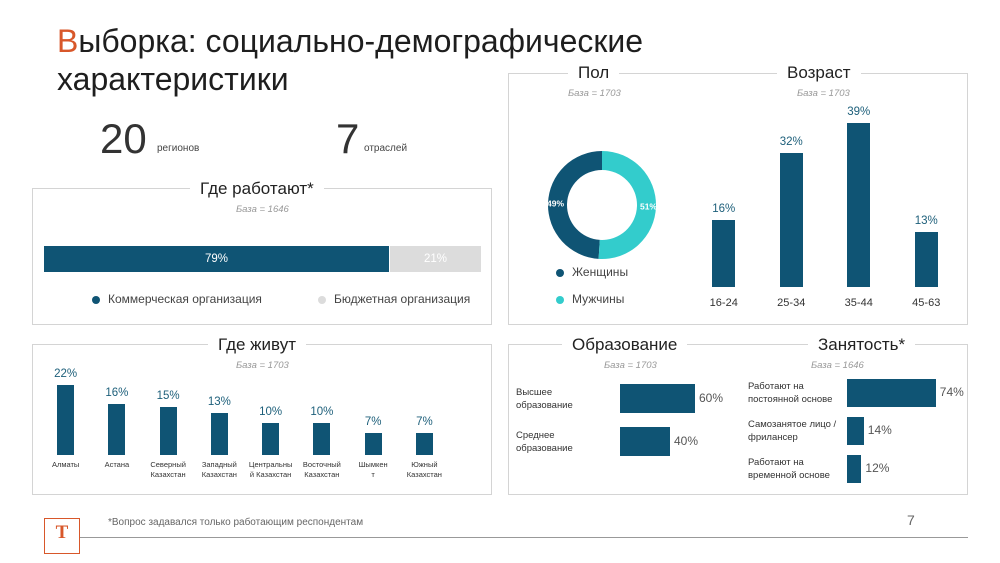 The image size is (1000, 563). What do you see at coordinates (168, 469) in the screenshot?
I see `live-category-label: Северный Казахстан` at bounding box center [168, 469].